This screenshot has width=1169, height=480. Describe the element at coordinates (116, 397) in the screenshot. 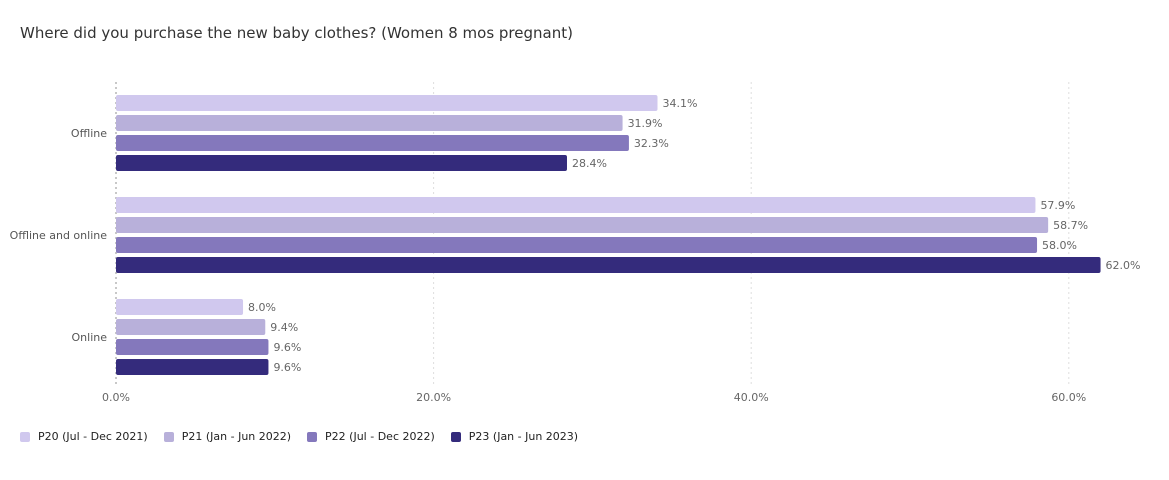

I see `x-tick-label: 0.0%` at that location.